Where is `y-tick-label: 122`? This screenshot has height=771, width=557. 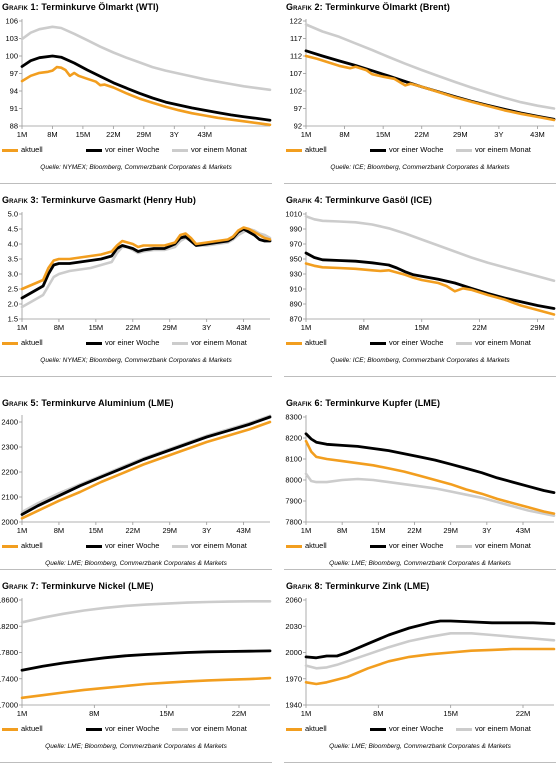 y-tick-label: 122 is located at coordinates (295, 21).